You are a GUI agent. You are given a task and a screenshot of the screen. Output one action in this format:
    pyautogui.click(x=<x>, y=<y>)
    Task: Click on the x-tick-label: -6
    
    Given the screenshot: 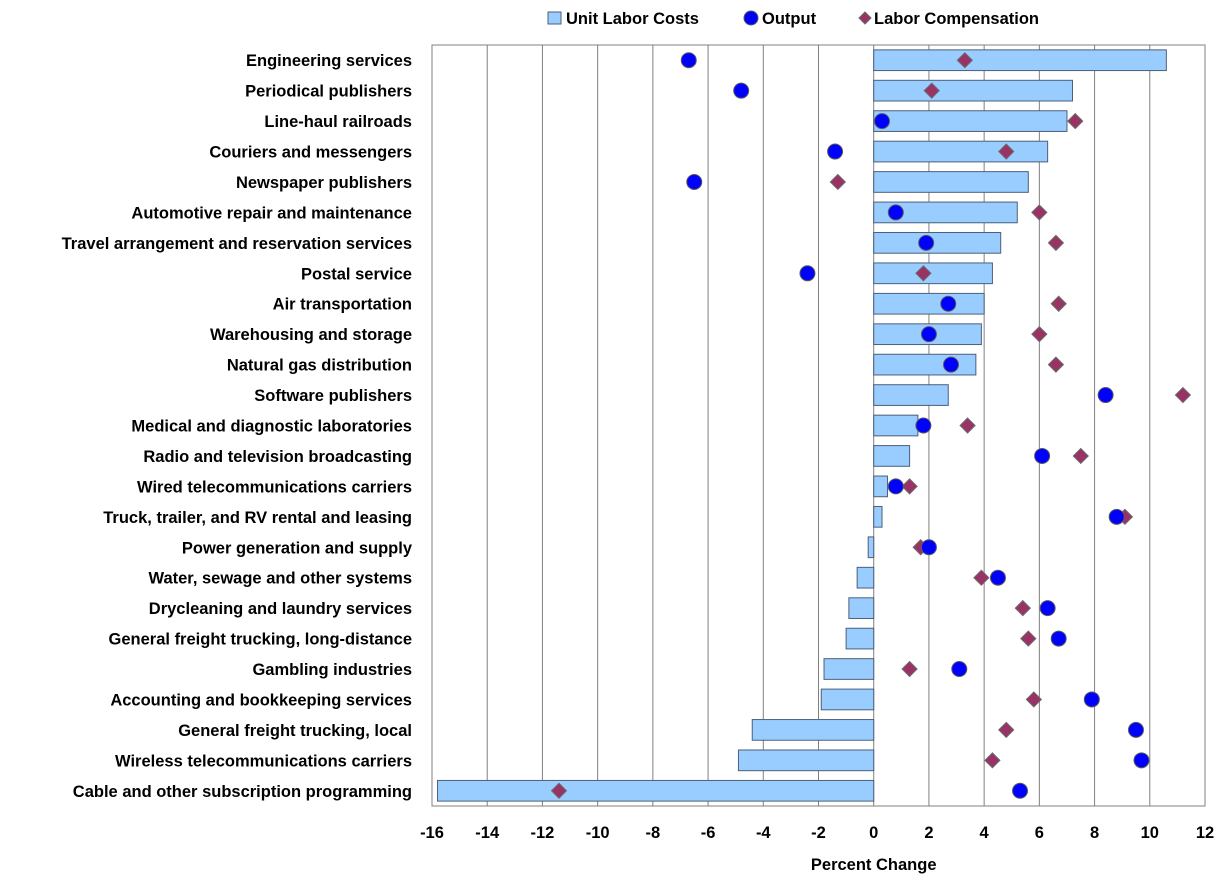 What is the action you would take?
    pyautogui.click(x=708, y=833)
    